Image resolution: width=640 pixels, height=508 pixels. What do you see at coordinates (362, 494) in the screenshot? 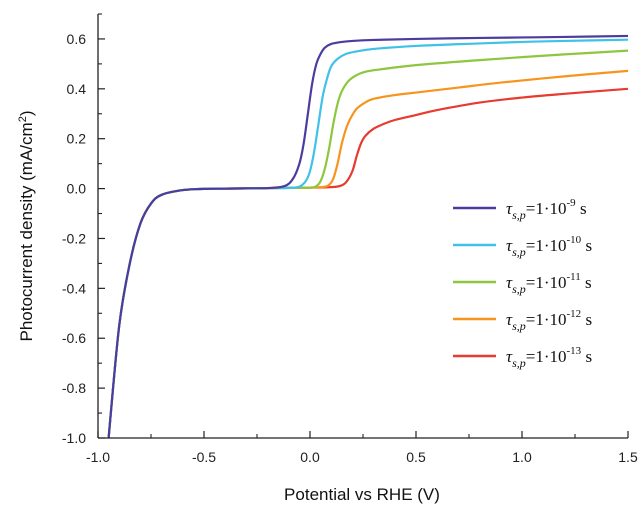
I see `x-axis-title: Potential vs RHE (V)` at bounding box center [362, 494].